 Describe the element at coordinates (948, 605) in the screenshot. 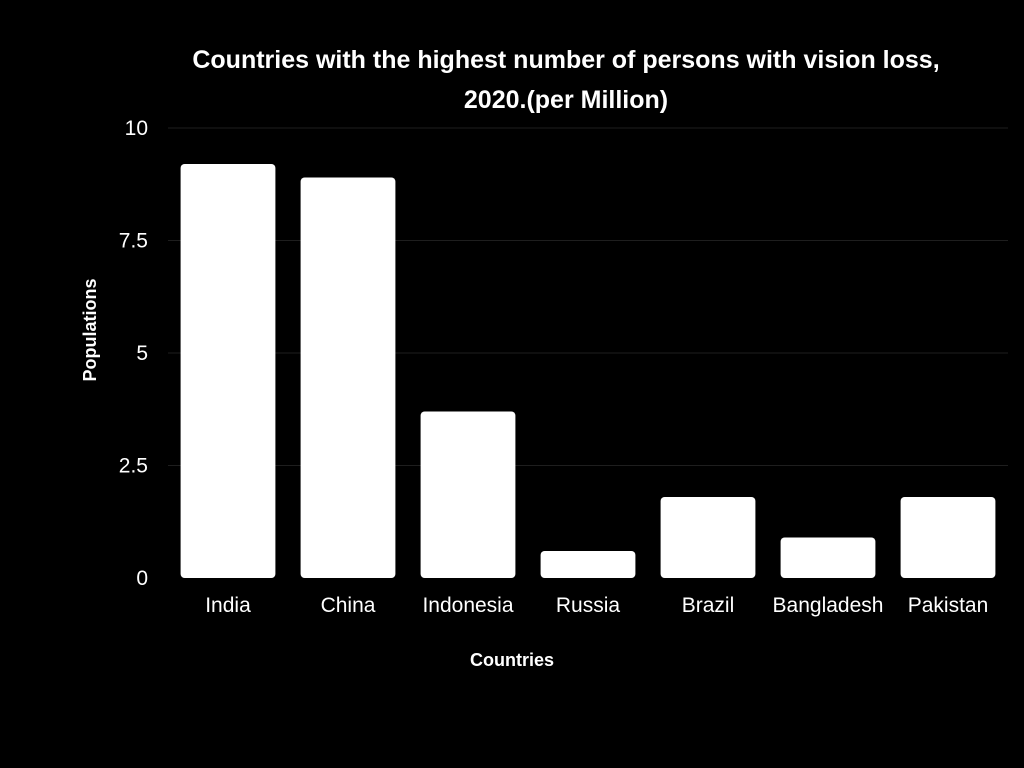

I see `x-tick-label: Pakistan` at that location.